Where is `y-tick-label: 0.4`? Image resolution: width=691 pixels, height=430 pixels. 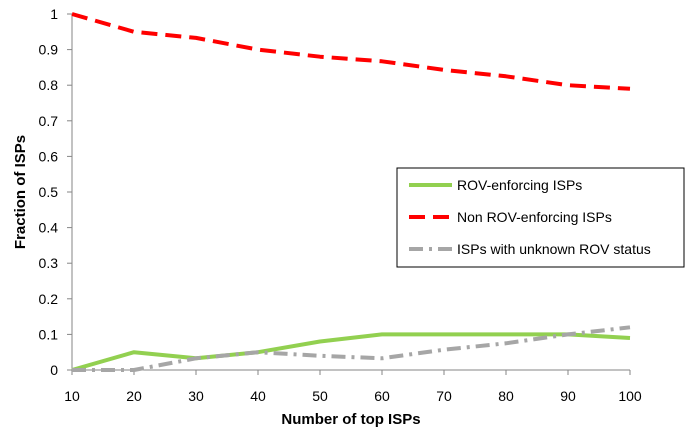 y-tick-label: 0.4 is located at coordinates (49, 228).